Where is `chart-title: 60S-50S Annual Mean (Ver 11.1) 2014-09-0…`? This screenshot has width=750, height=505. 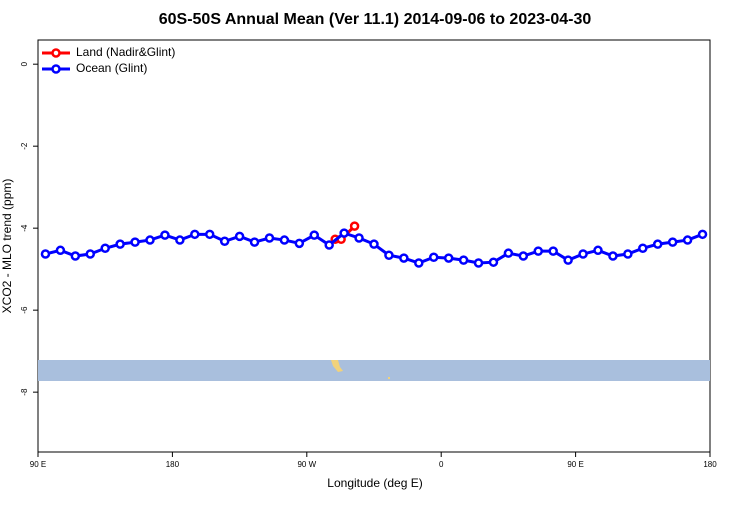
chart-title: 60S-50S Annual Mean (Ver 11.1) 2014-09-0… is located at coordinates (375, 19).